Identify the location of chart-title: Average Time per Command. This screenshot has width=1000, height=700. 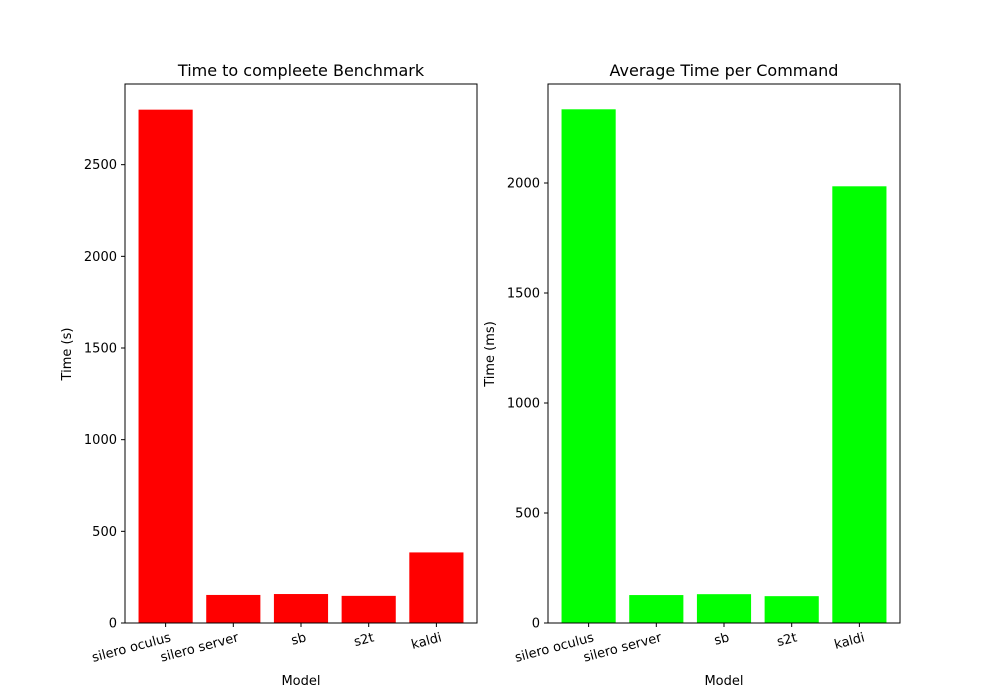
(724, 70).